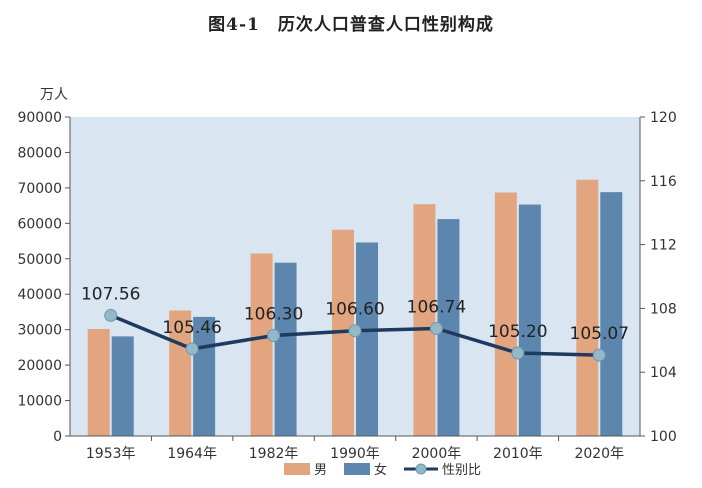  I want to click on right-tick-label: 116, so click(663, 182).